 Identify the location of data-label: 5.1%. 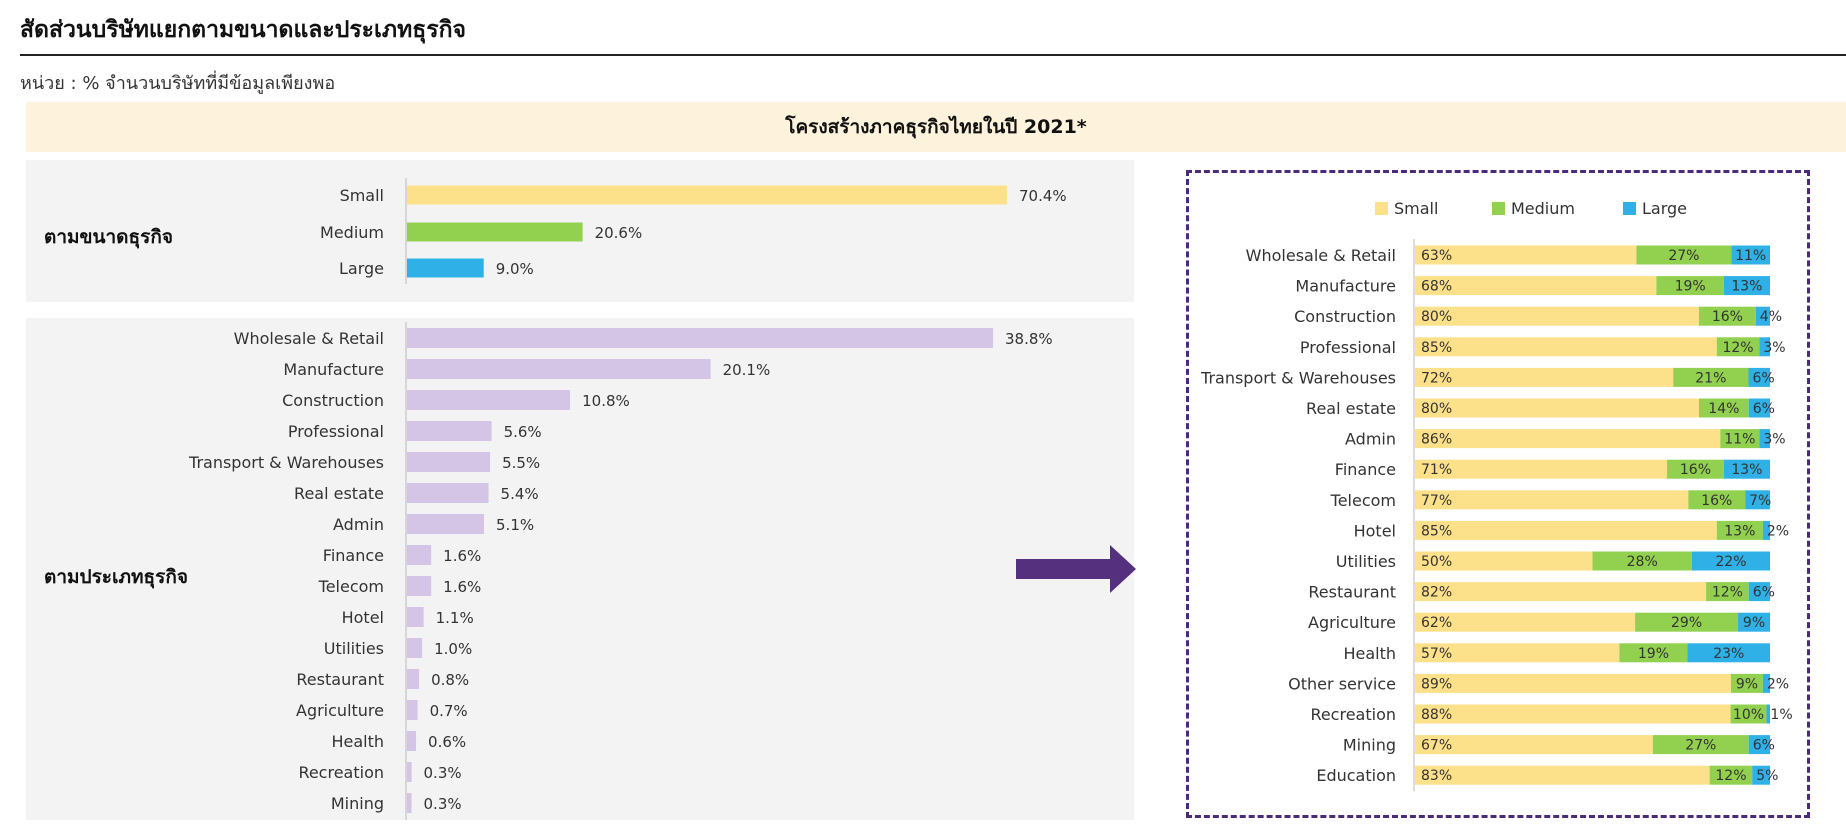
(515, 525).